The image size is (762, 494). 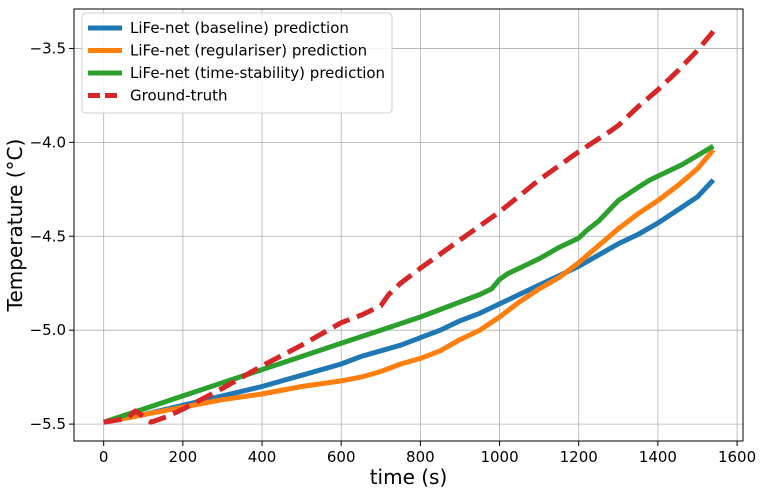 I want to click on x-tick-label: 200, so click(x=183, y=457).